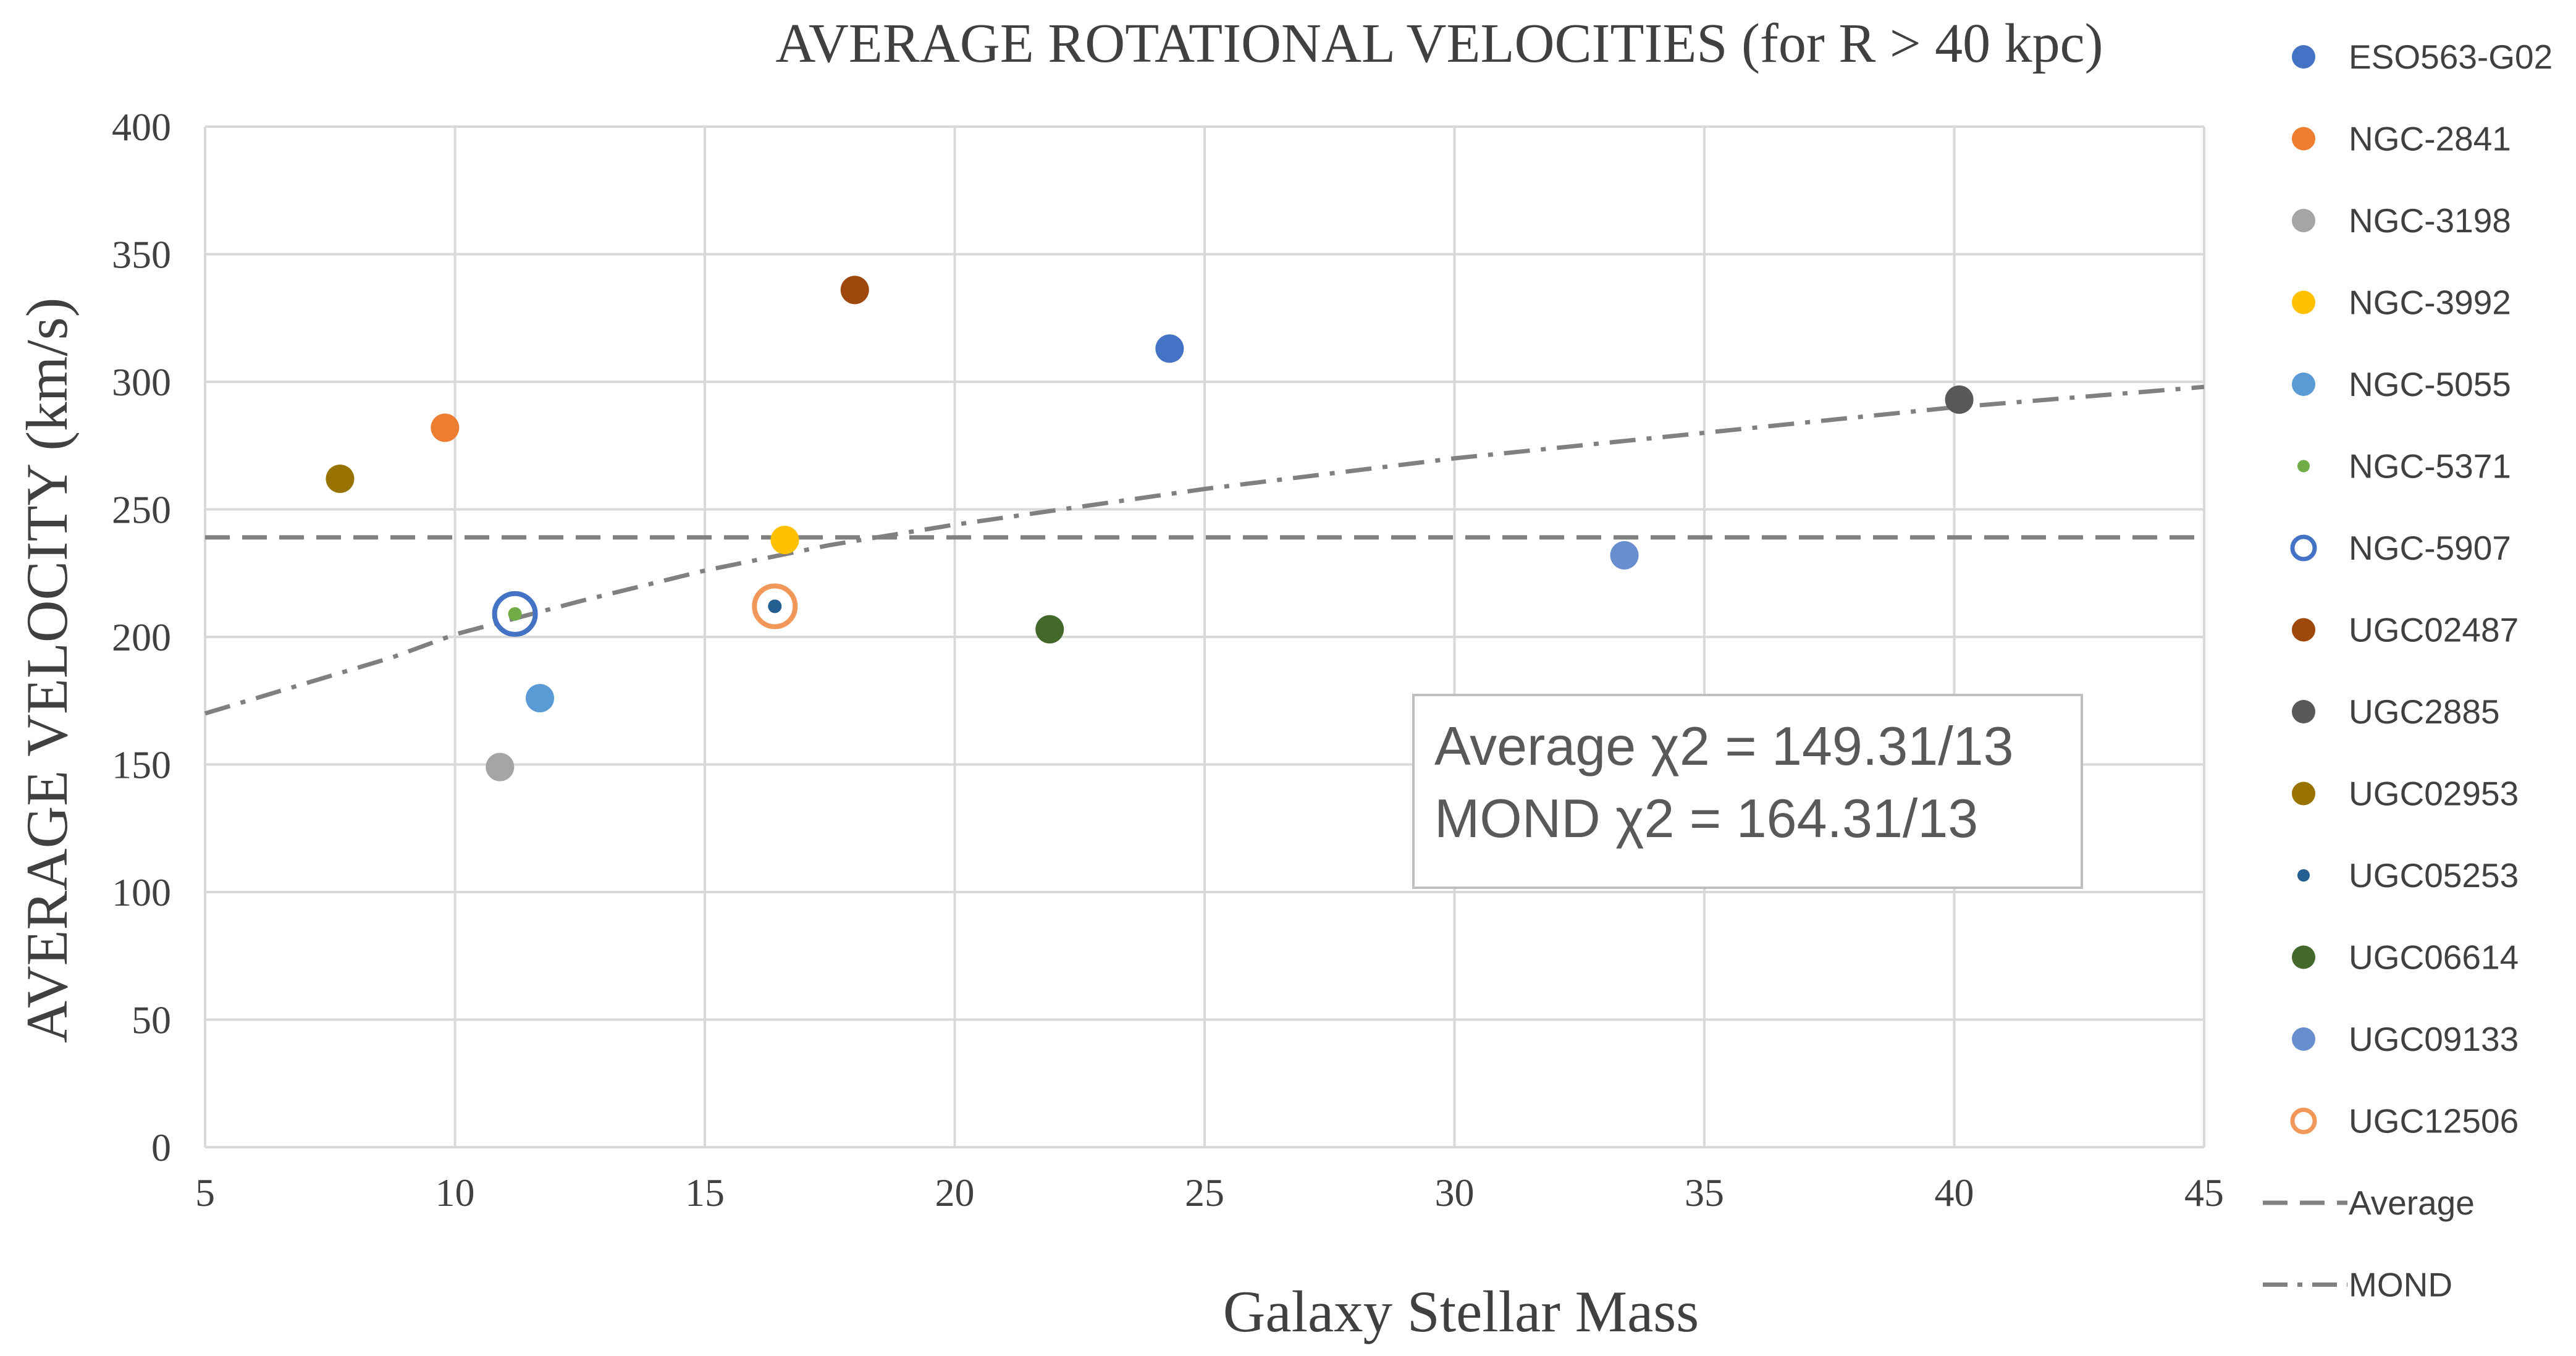 This screenshot has width=2576, height=1356. I want to click on legend-marker-ugc05253, so click(2303, 875).